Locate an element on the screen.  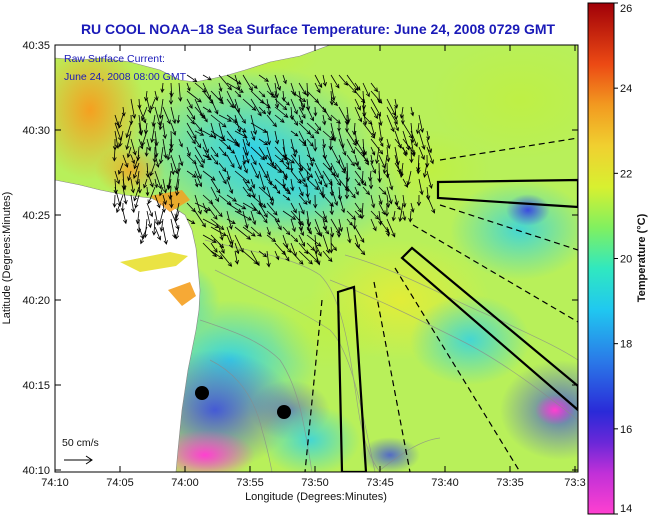
x-tick-label: 74:00 is located at coordinates (185, 483).